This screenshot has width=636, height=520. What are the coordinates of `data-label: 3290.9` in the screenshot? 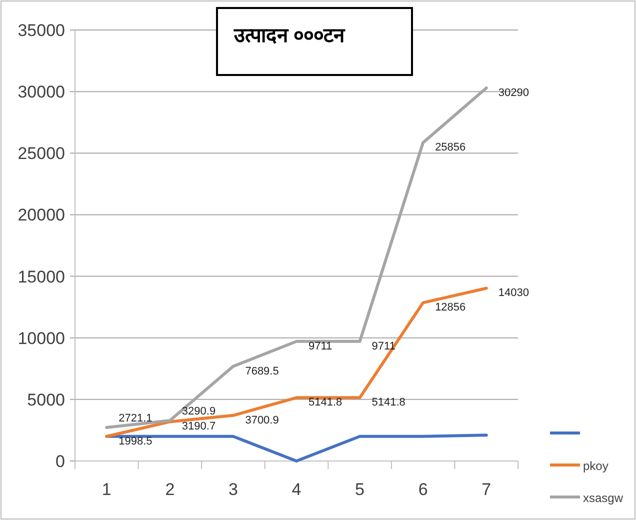 It's located at (199, 411).